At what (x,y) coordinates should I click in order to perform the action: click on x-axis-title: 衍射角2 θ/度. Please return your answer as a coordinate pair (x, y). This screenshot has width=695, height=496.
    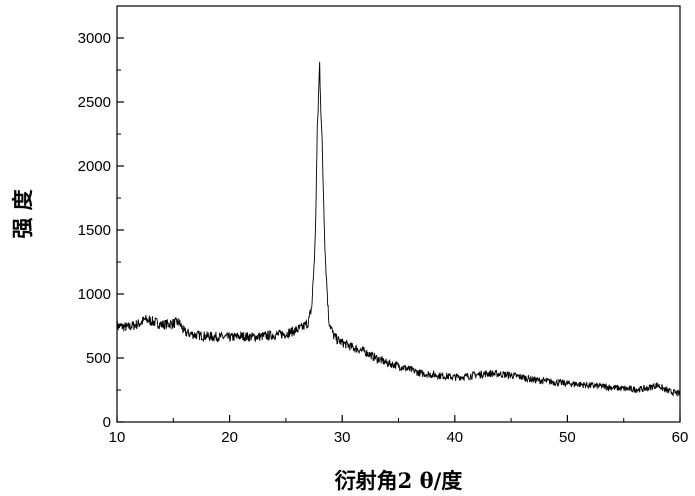
    Looking at the image, I should click on (399, 480).